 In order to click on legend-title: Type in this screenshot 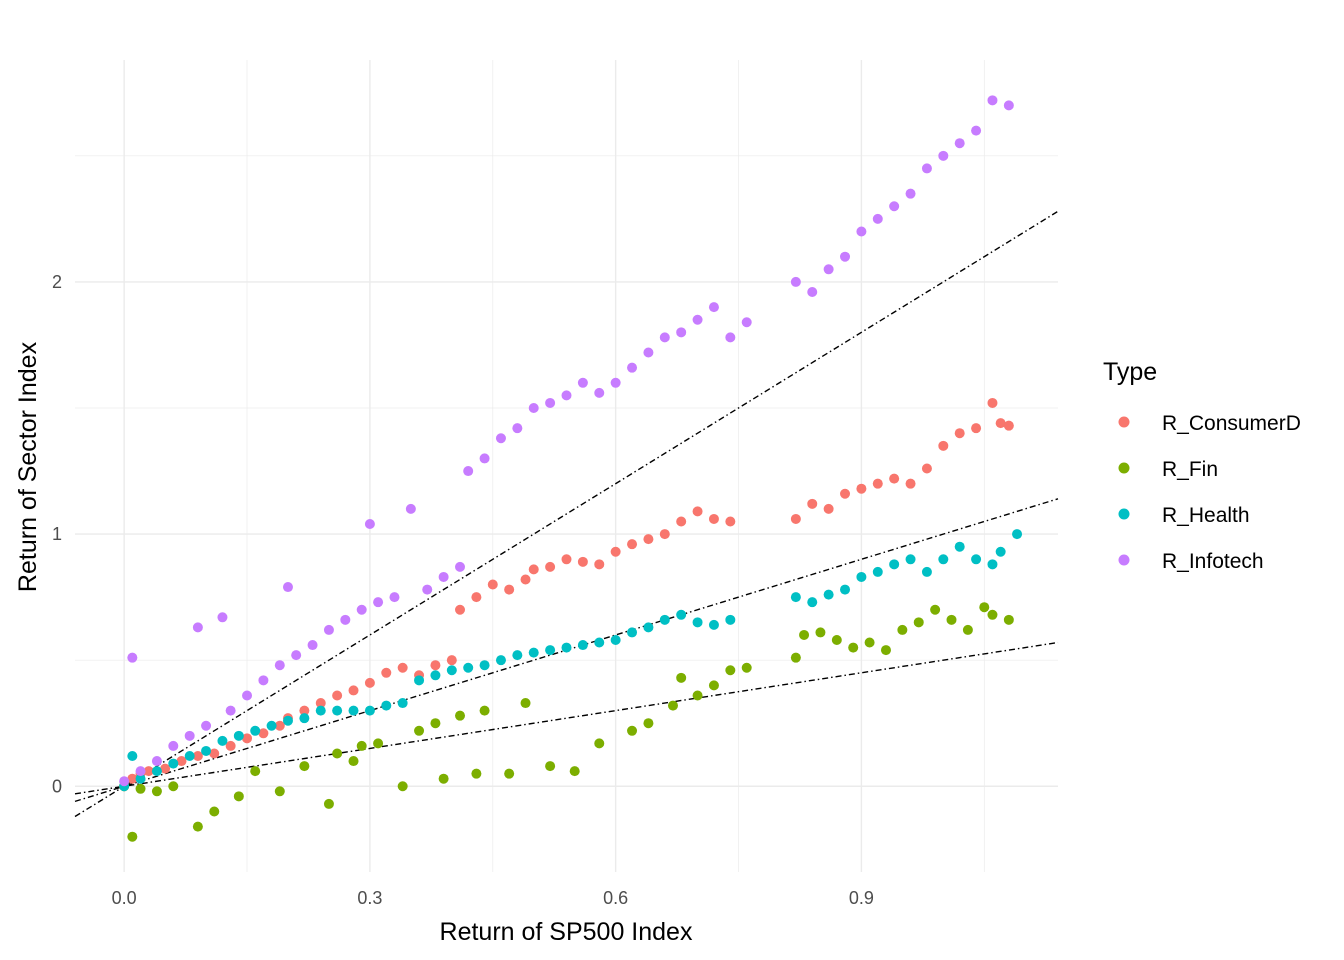, I will do `click(1130, 372)`.